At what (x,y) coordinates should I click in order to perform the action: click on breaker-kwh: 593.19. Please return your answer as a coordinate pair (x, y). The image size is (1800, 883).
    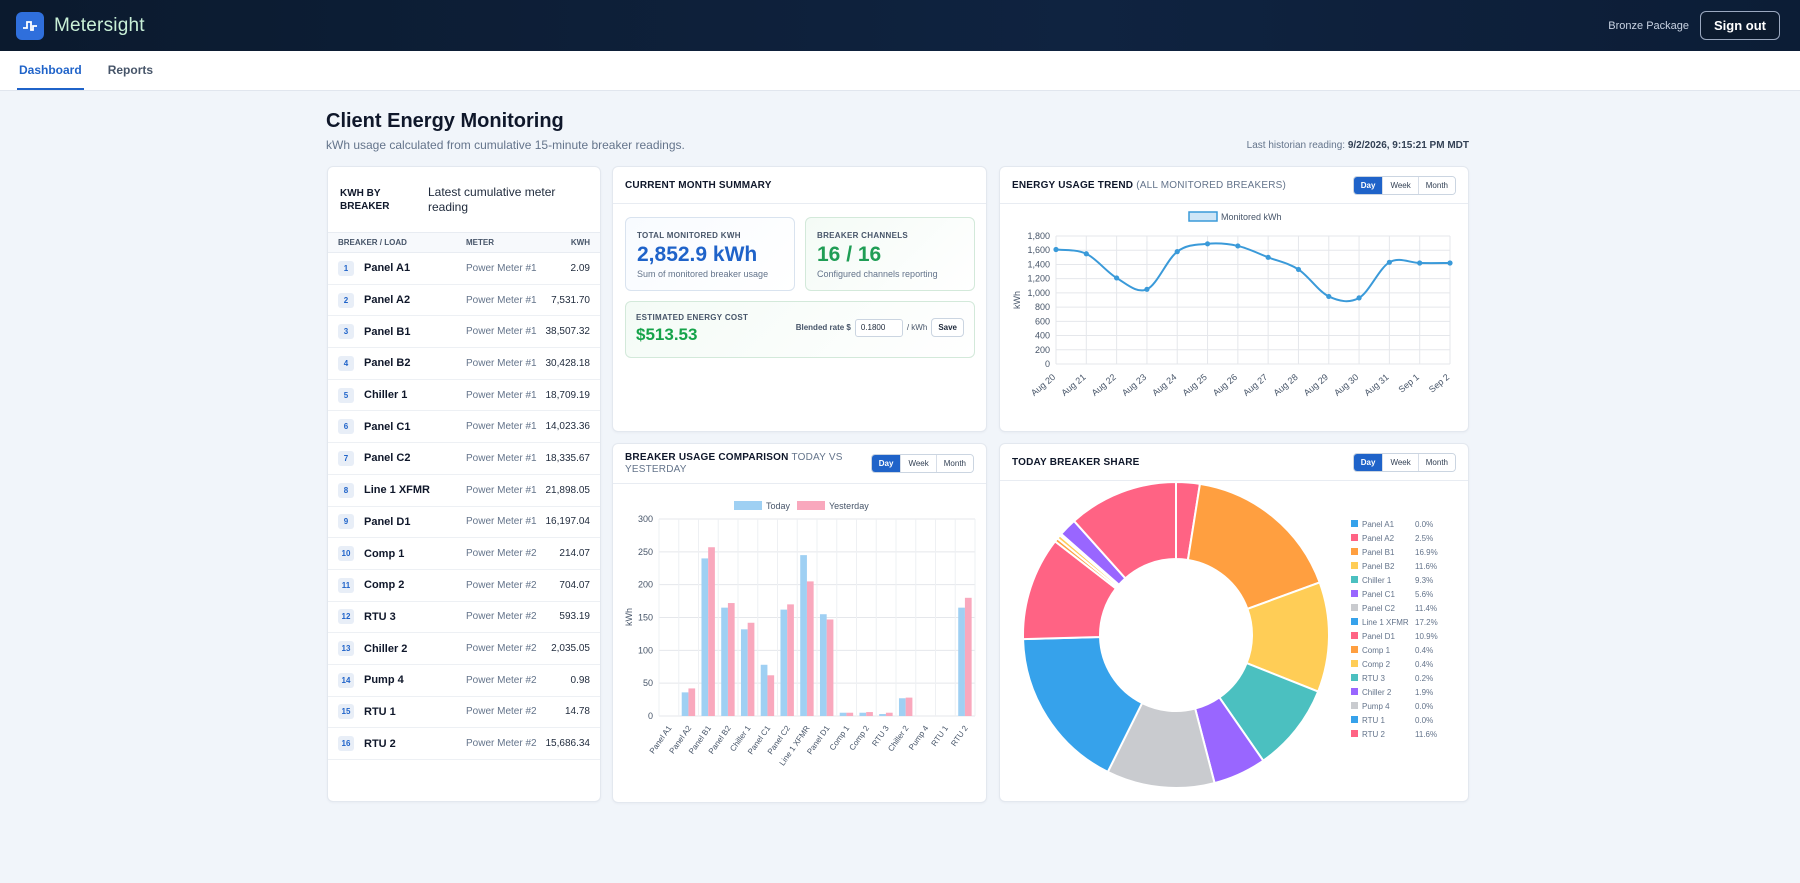
    Looking at the image, I should click on (574, 617).